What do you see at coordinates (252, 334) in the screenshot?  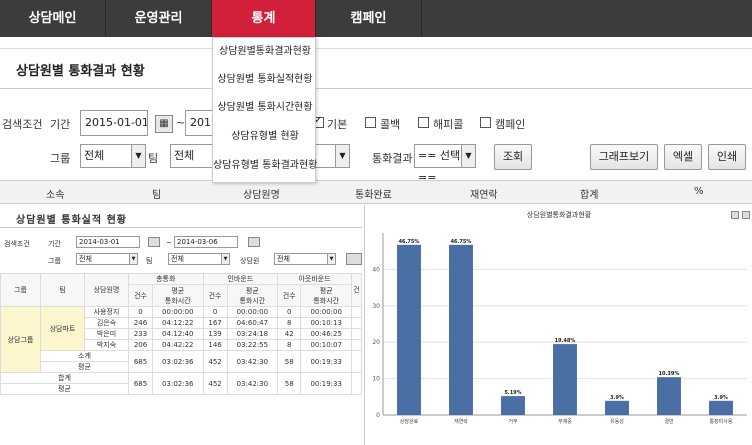 I see `cell: 03:24:18` at bounding box center [252, 334].